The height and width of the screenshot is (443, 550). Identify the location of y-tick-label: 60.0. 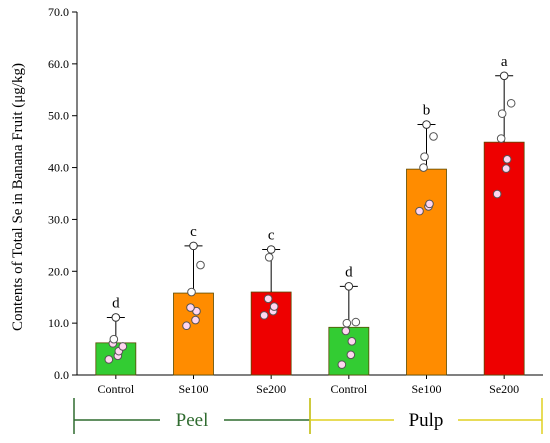
(58, 64).